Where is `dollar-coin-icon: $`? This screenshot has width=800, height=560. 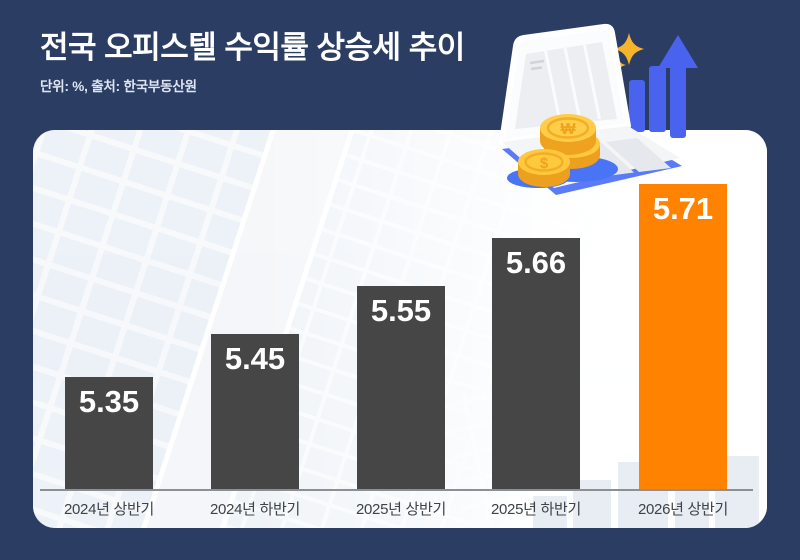 dollar-coin-icon: $ is located at coordinates (544, 168).